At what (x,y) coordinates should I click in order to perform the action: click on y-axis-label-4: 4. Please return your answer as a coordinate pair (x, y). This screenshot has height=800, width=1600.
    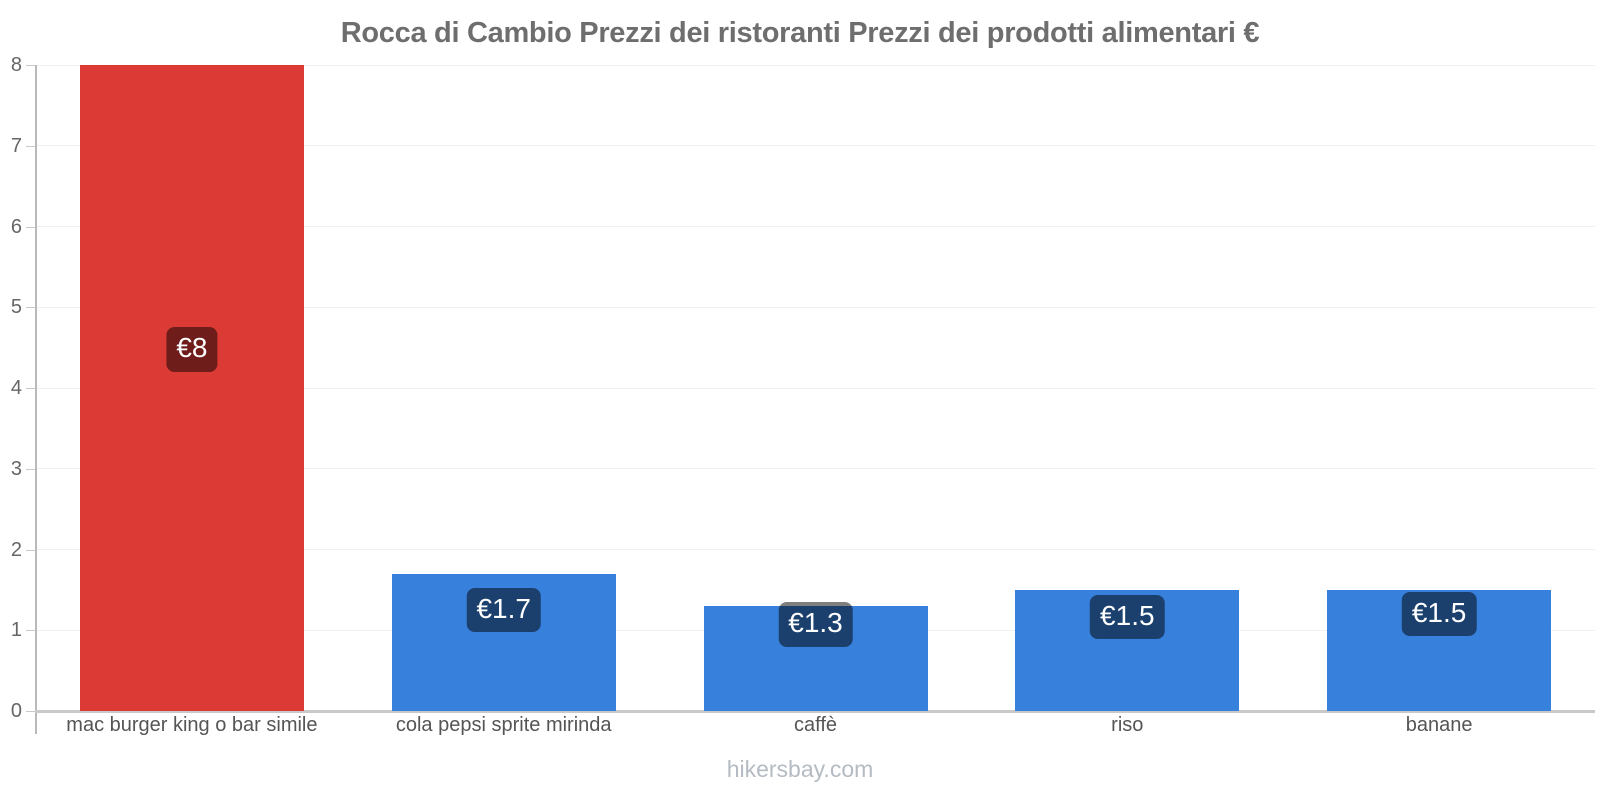
    Looking at the image, I should click on (16, 388).